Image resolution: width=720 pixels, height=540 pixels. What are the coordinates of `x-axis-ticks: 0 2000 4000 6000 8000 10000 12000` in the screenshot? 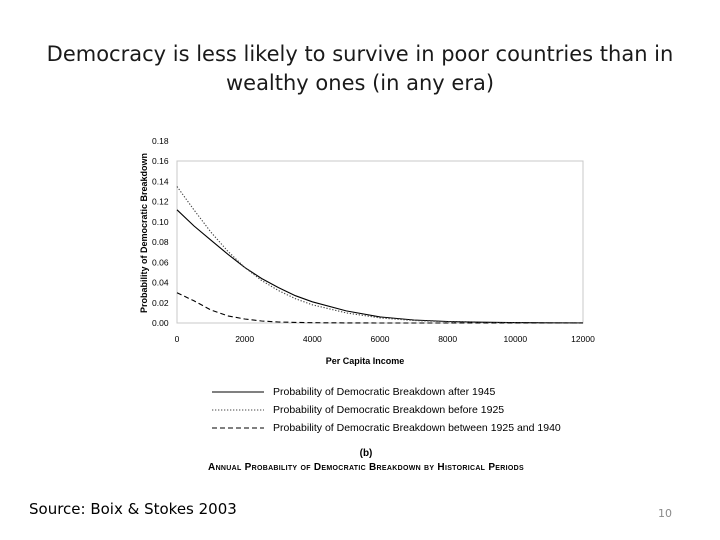 It's located at (385, 339).